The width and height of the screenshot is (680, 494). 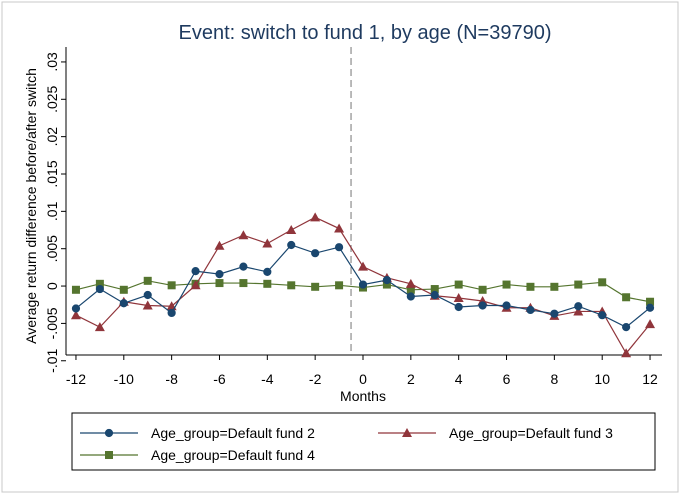 I want to click on x-tick-label: -10, so click(x=124, y=379).